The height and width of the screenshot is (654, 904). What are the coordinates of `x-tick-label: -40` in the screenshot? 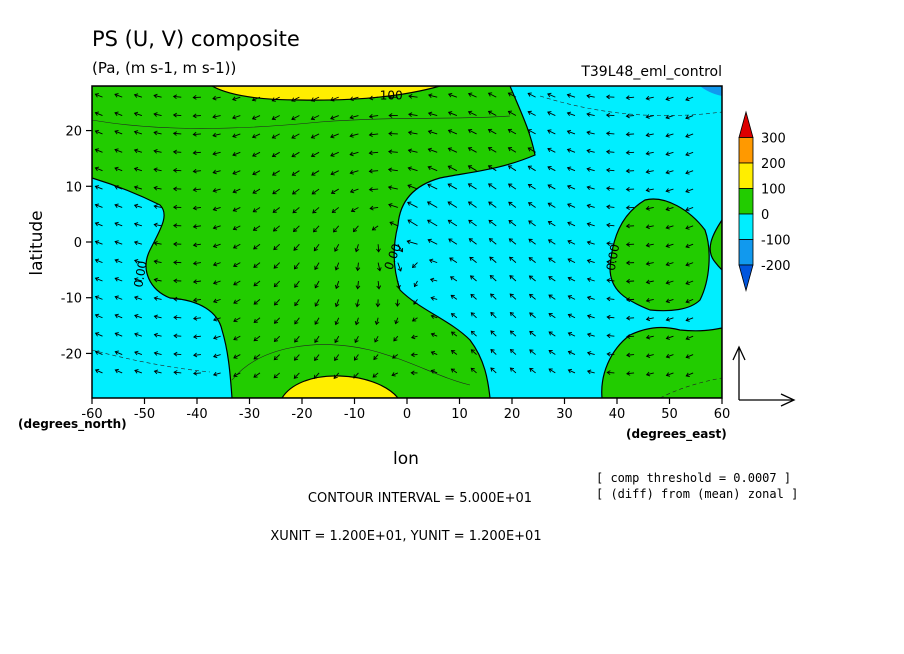 It's located at (196, 414).